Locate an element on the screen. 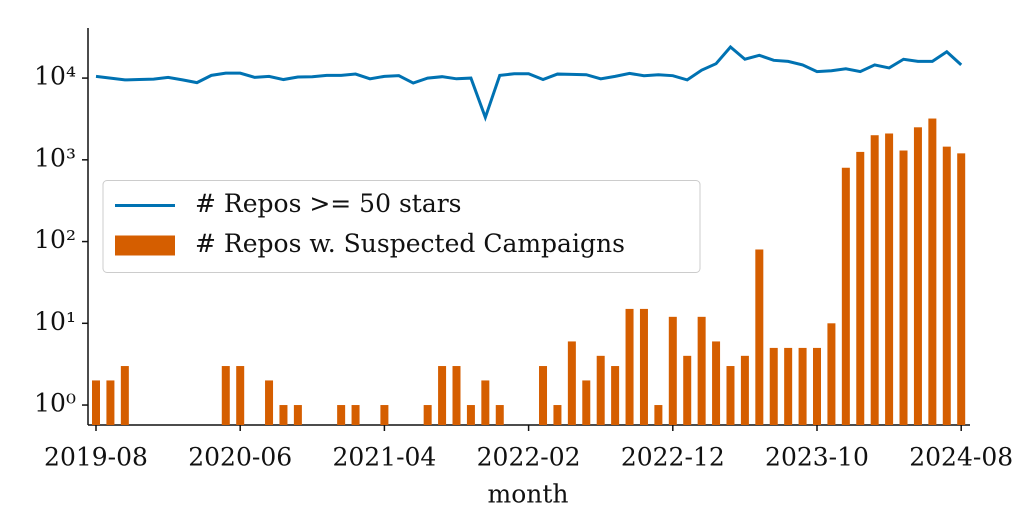 This screenshot has width=1024, height=519. x-tick-label: 2022-02 is located at coordinates (529, 457).